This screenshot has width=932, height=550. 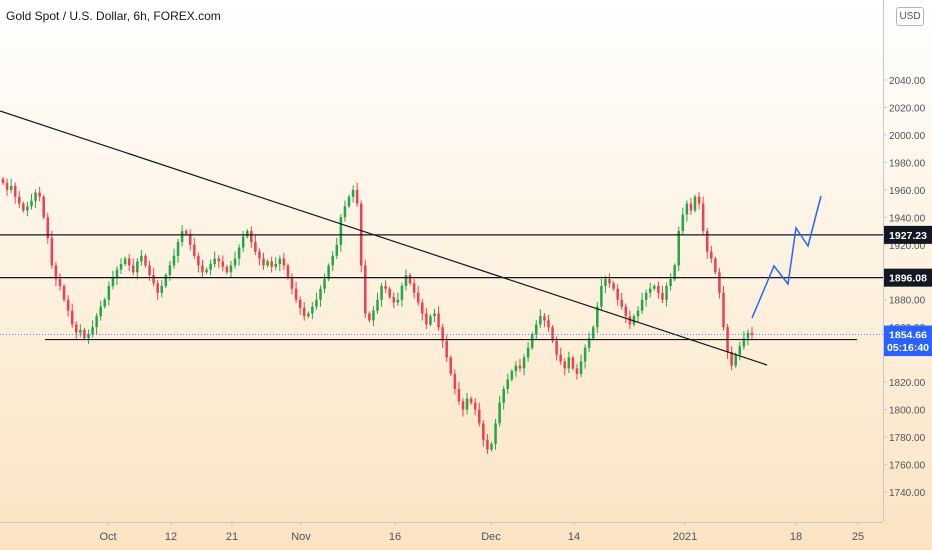 What do you see at coordinates (171, 537) in the screenshot?
I see `time-tick-label: 12` at bounding box center [171, 537].